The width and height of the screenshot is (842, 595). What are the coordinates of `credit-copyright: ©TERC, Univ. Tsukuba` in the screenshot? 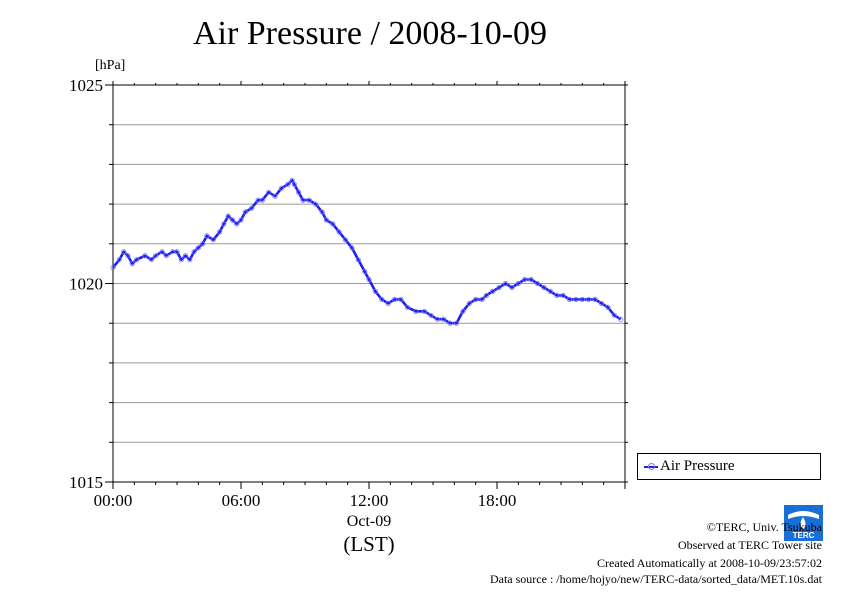 It's located at (764, 527).